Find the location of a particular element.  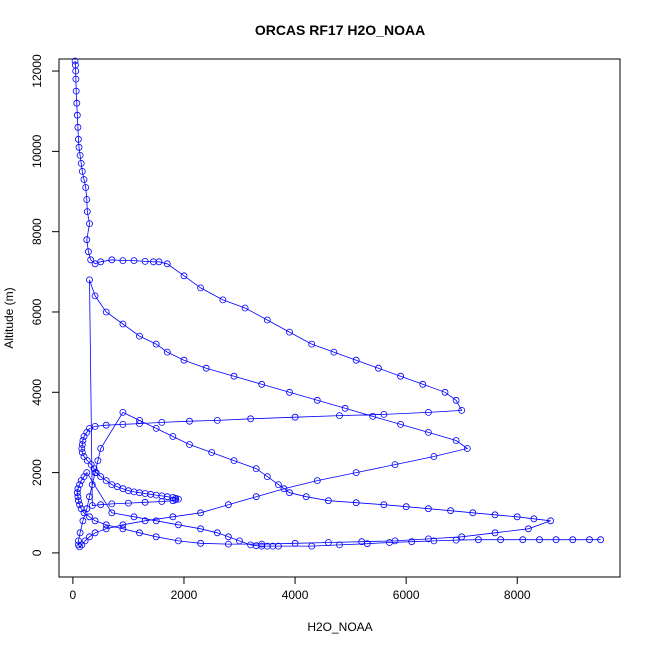

x-tick-label: 4000 is located at coordinates (295, 595).